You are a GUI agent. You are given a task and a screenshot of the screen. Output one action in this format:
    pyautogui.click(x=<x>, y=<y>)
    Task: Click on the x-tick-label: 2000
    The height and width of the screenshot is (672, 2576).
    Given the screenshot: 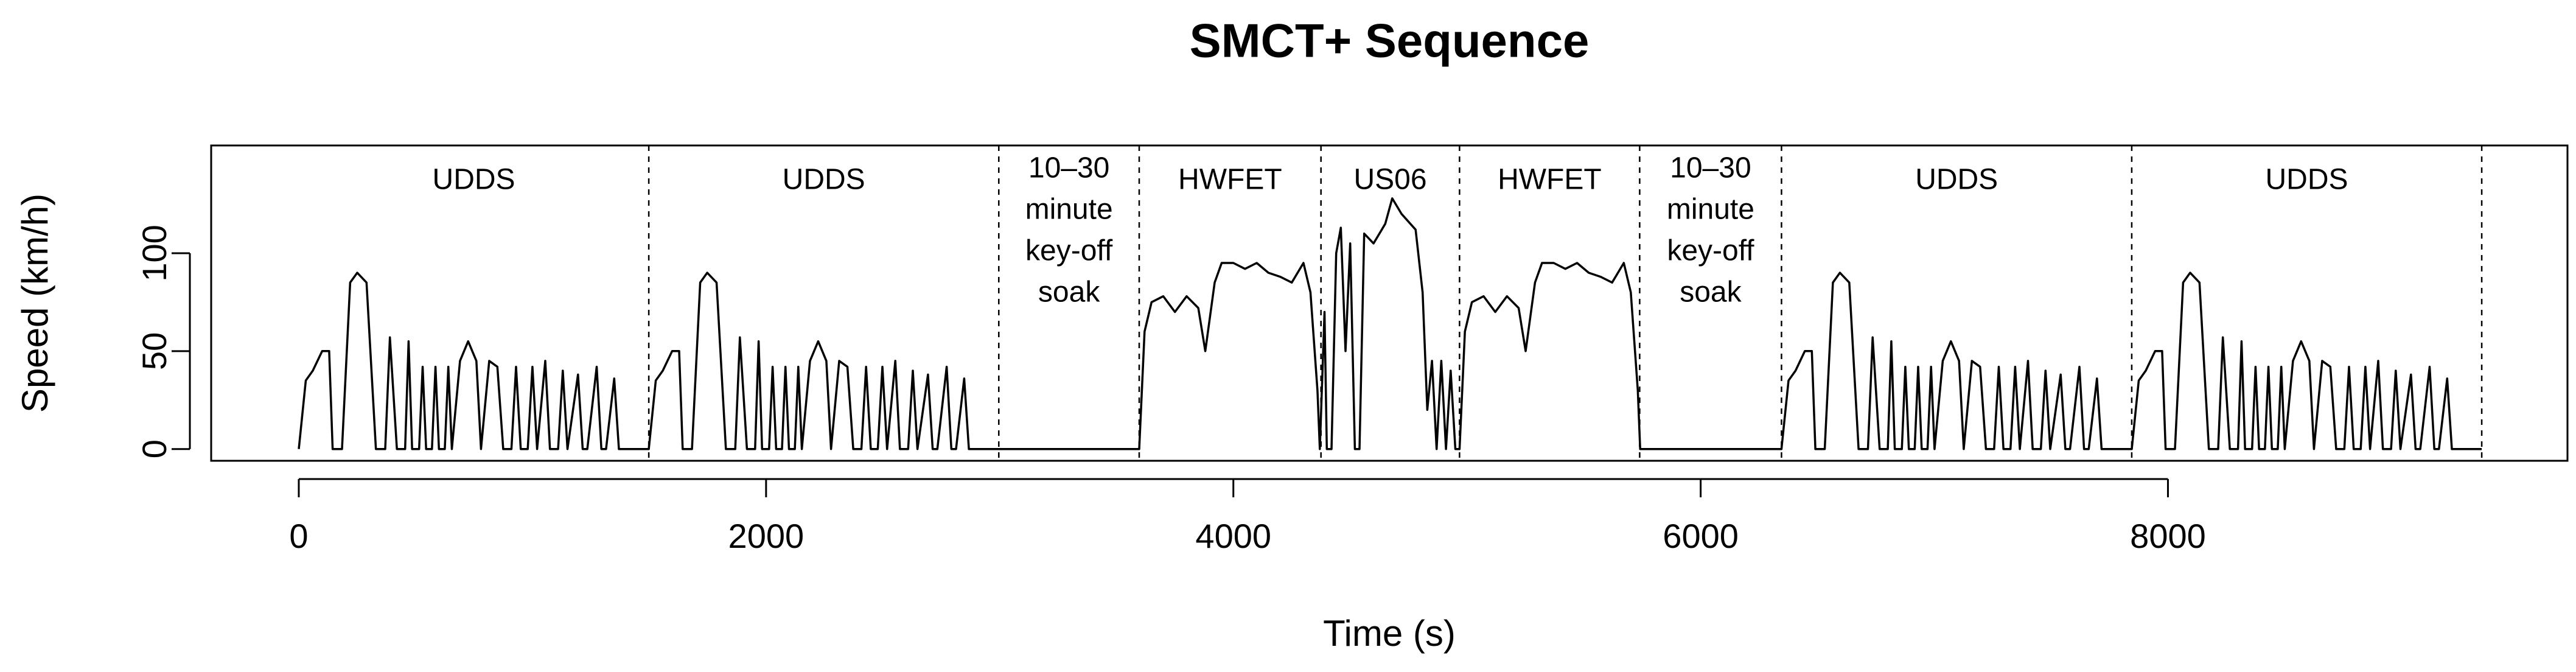 What is the action you would take?
    pyautogui.click(x=766, y=536)
    